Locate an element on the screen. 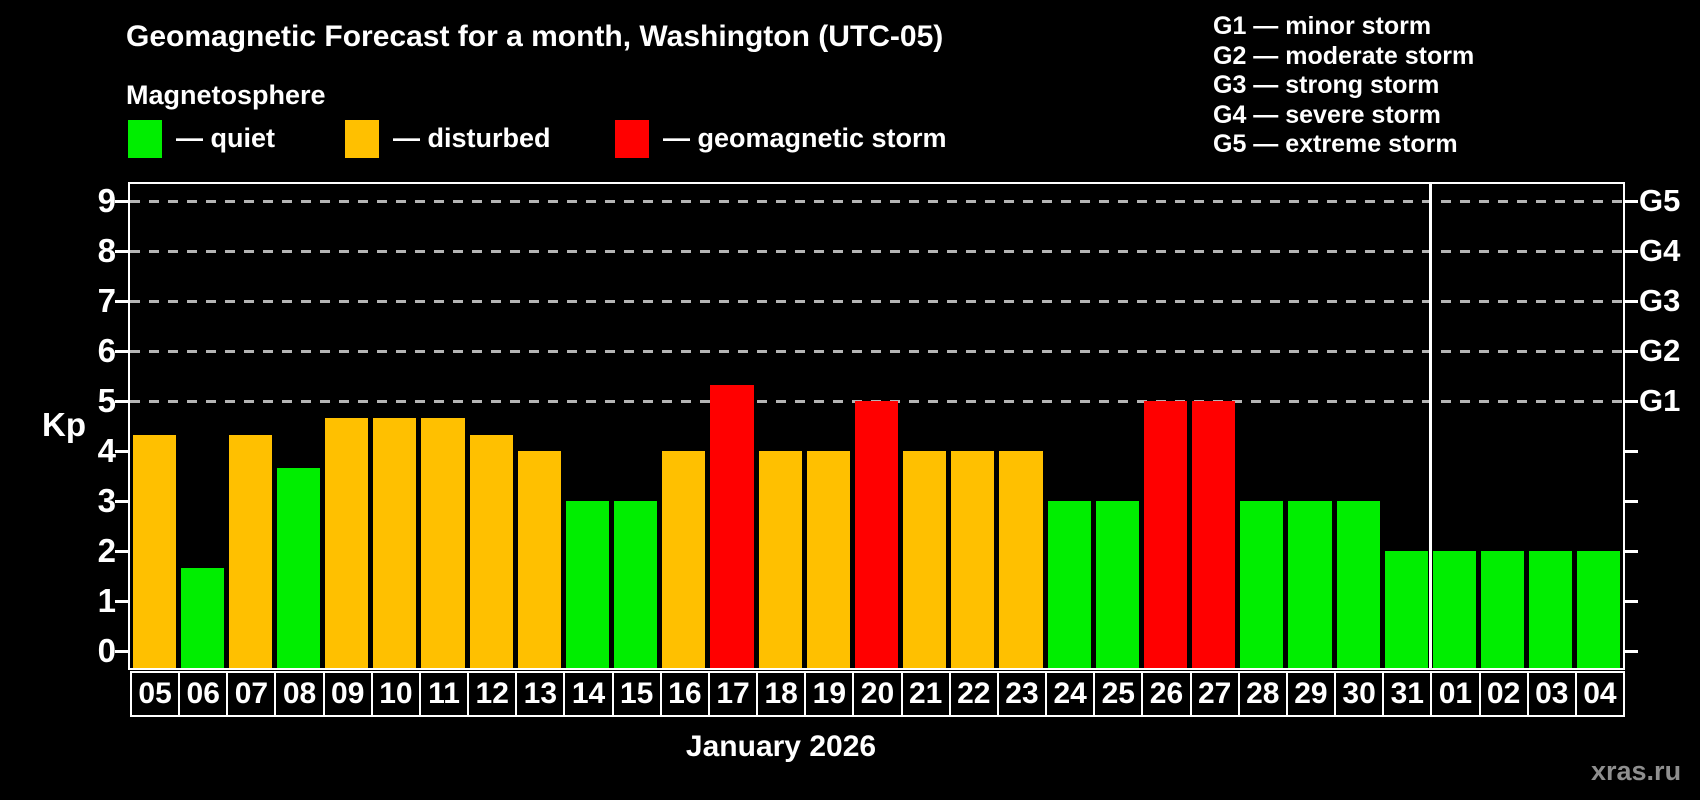 Image resolution: width=1700 pixels, height=800 pixels. x-axis-day-label-31: 31 is located at coordinates (1407, 694).